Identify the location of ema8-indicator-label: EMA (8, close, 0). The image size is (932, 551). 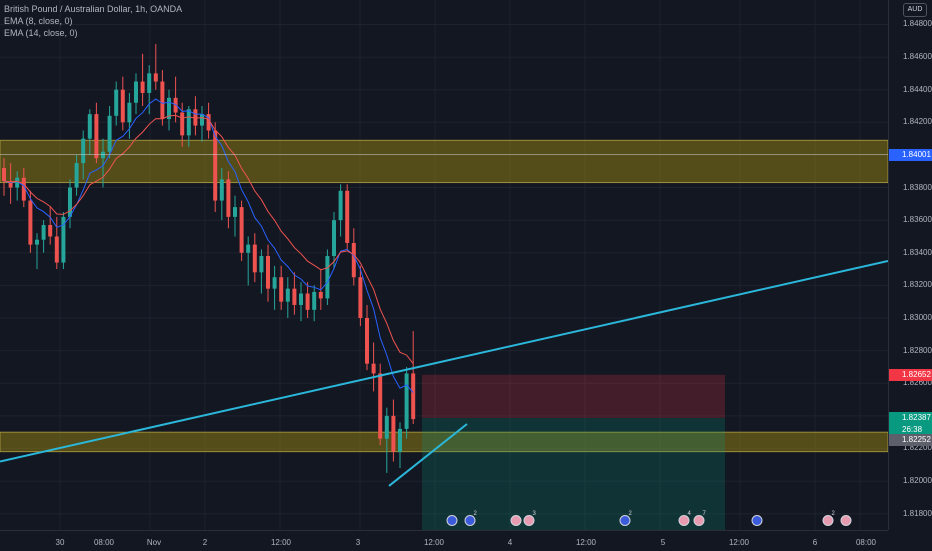
(38, 21).